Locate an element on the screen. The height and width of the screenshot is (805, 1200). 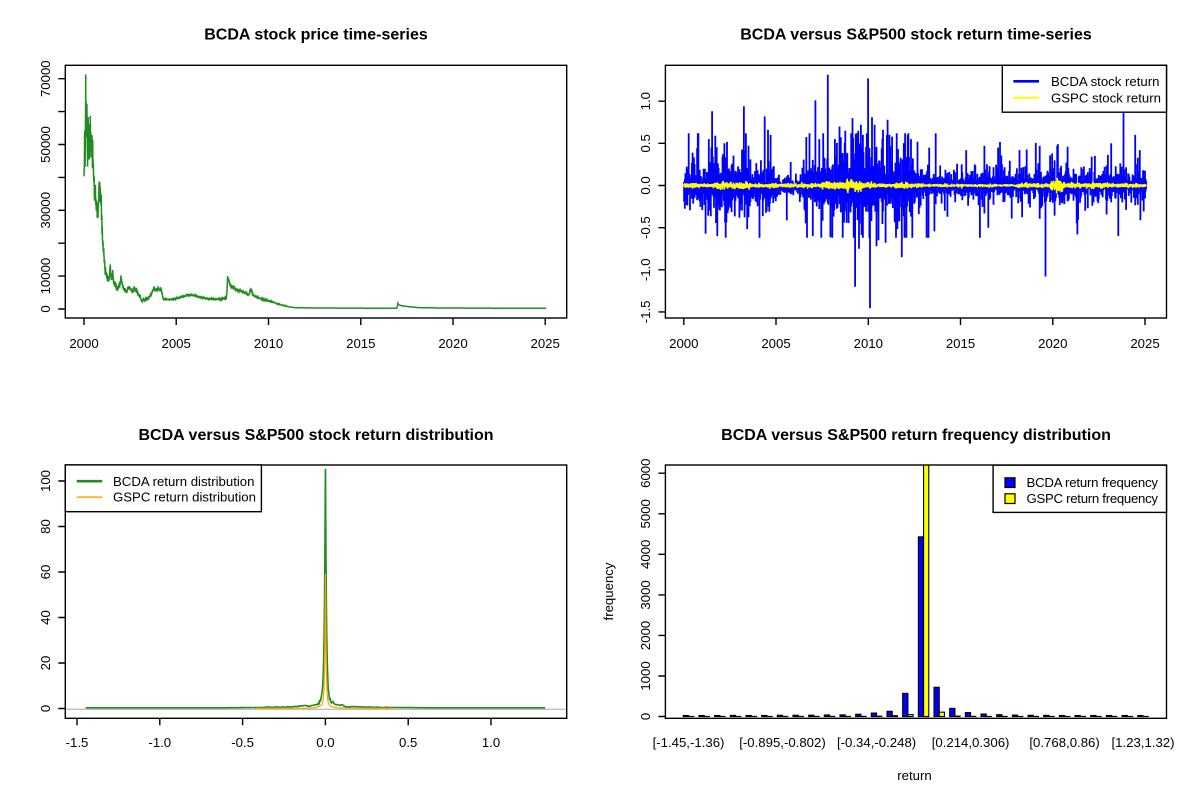
svg-text: [0.768,0.86) is located at coordinates (1064, 742).